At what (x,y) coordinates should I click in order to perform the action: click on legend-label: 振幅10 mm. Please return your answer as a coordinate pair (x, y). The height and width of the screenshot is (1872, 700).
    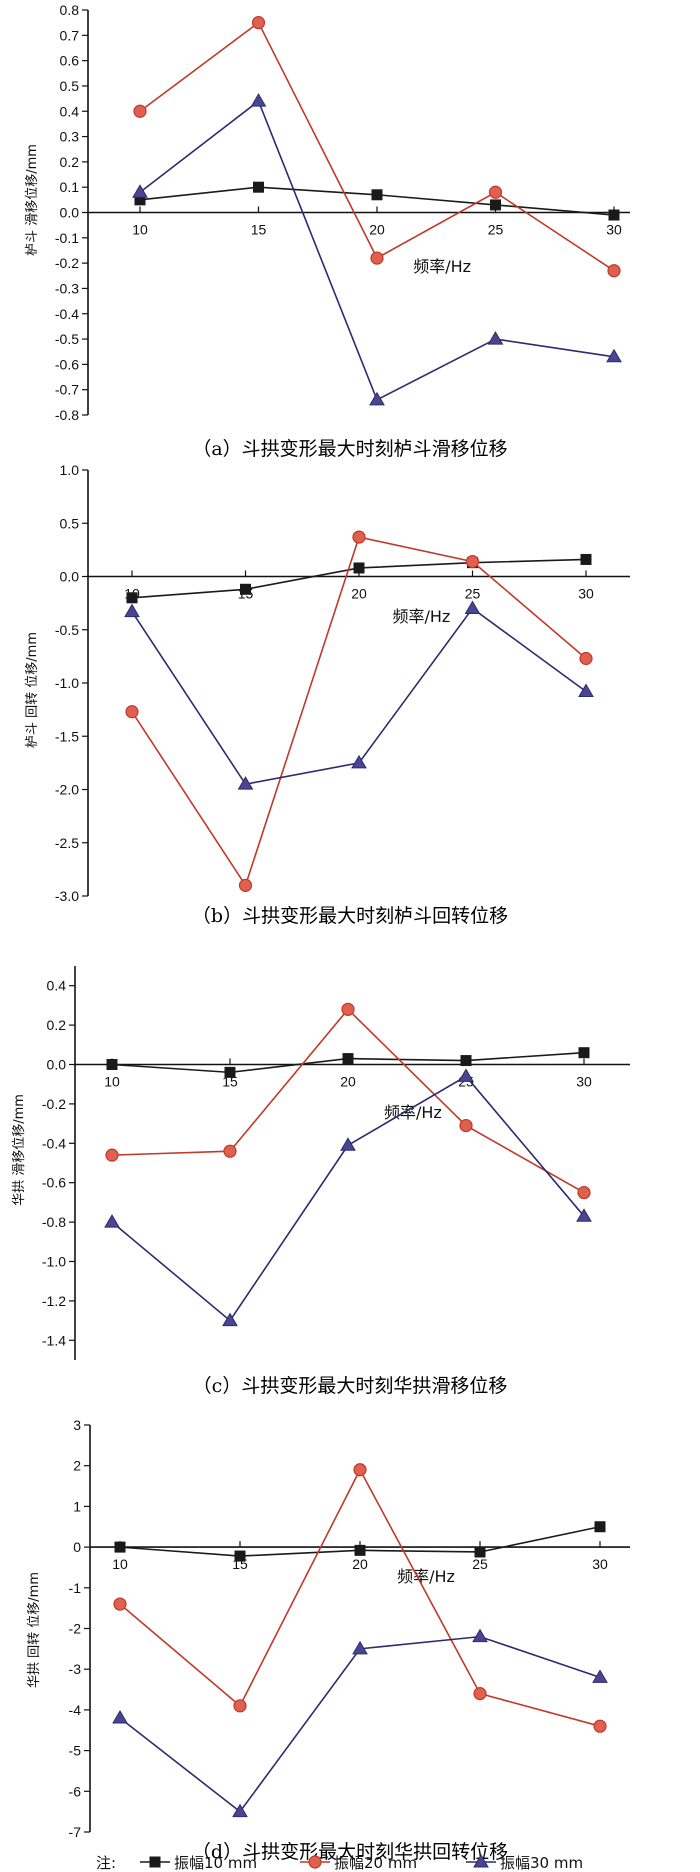
    Looking at the image, I should click on (215, 1863).